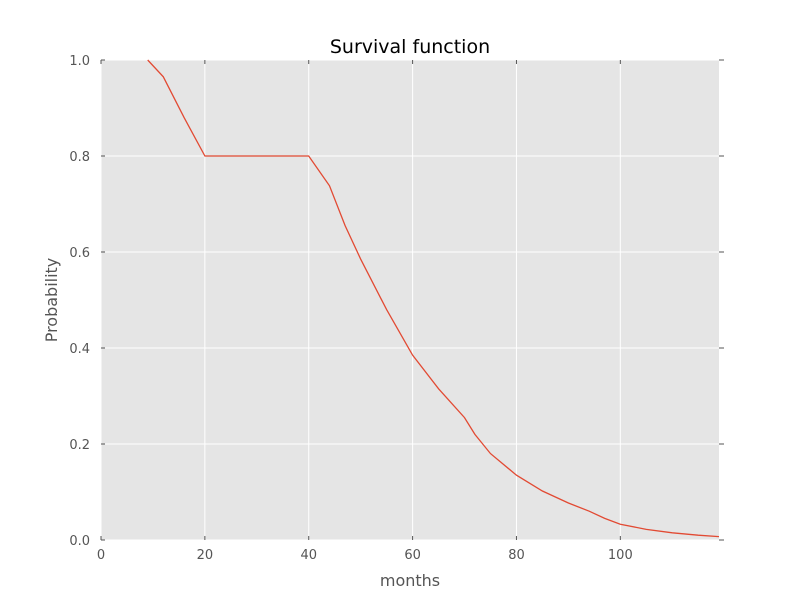 The image size is (800, 600). What do you see at coordinates (101, 555) in the screenshot?
I see `x-tick-label: 0` at bounding box center [101, 555].